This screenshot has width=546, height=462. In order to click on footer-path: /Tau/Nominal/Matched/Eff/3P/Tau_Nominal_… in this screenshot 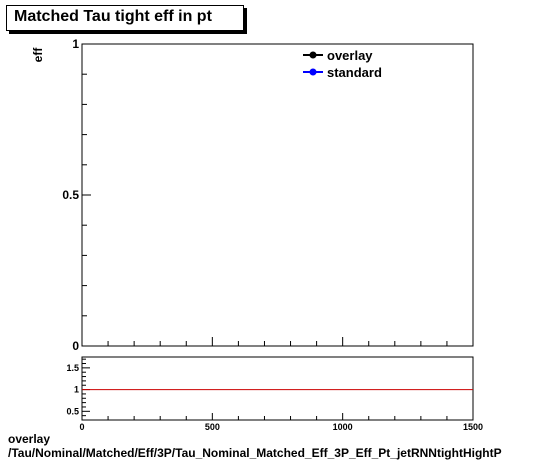, I will do `click(255, 453)`.